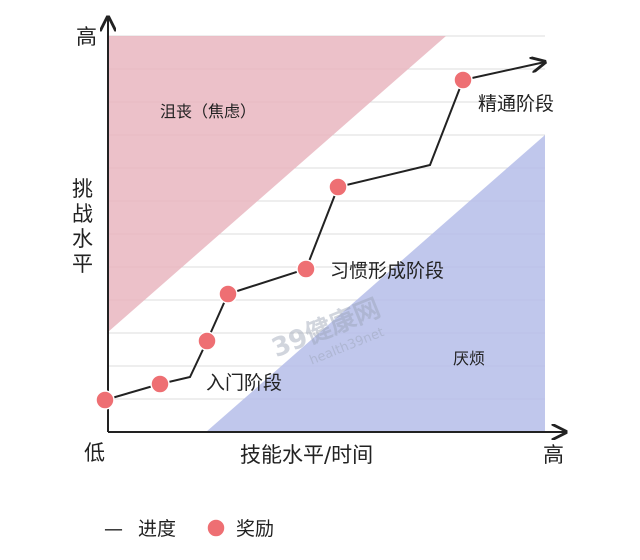 This screenshot has height=560, width=640. What do you see at coordinates (157, 529) in the screenshot?
I see `legend-progress-label: 进度` at bounding box center [157, 529].